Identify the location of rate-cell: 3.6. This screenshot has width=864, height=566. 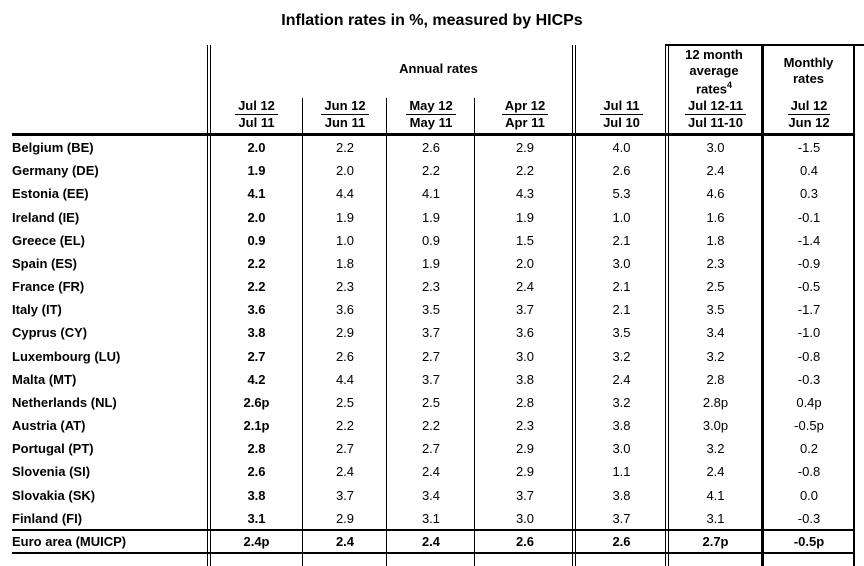
(256, 310).